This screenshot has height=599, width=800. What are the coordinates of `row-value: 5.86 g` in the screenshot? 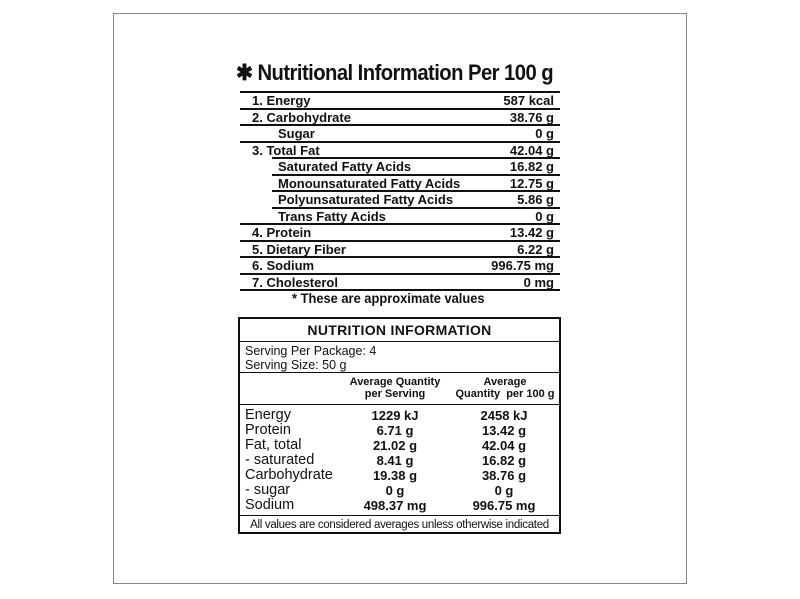 It's located at (535, 199).